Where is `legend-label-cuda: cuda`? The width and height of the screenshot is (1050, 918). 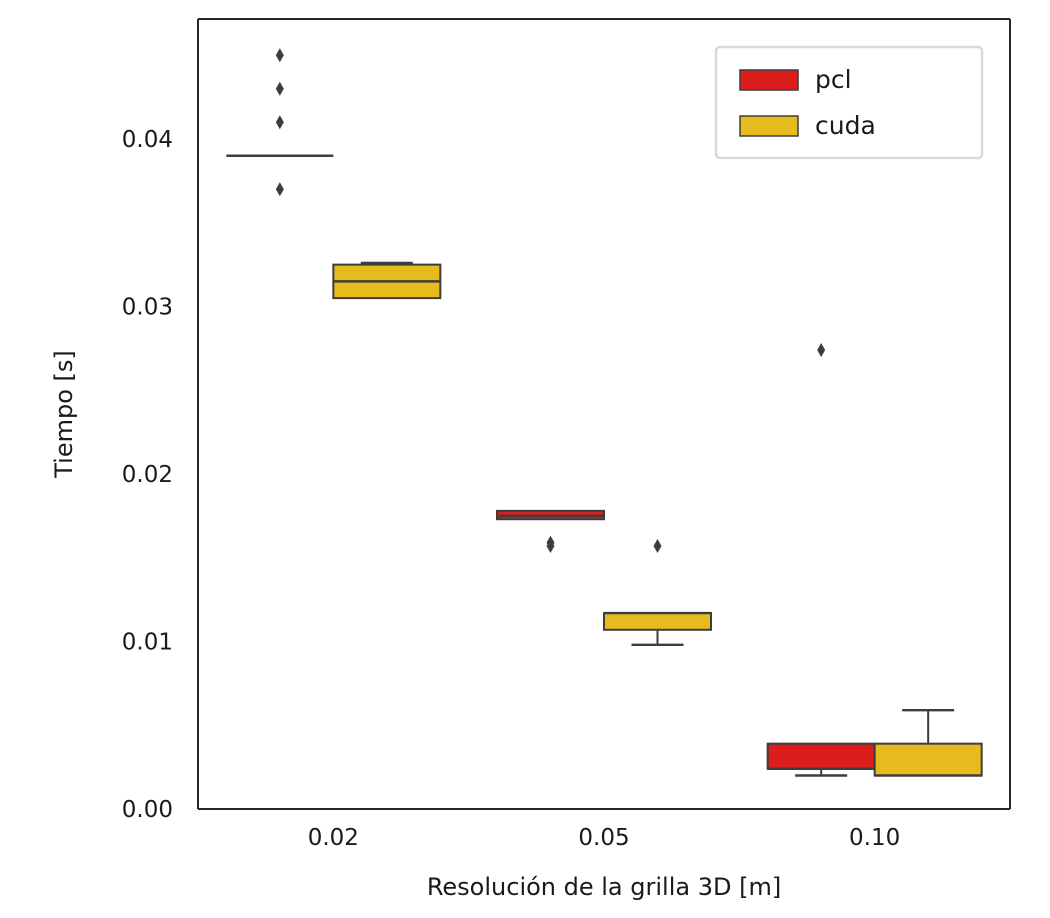 legend-label-cuda: cuda is located at coordinates (845, 125).